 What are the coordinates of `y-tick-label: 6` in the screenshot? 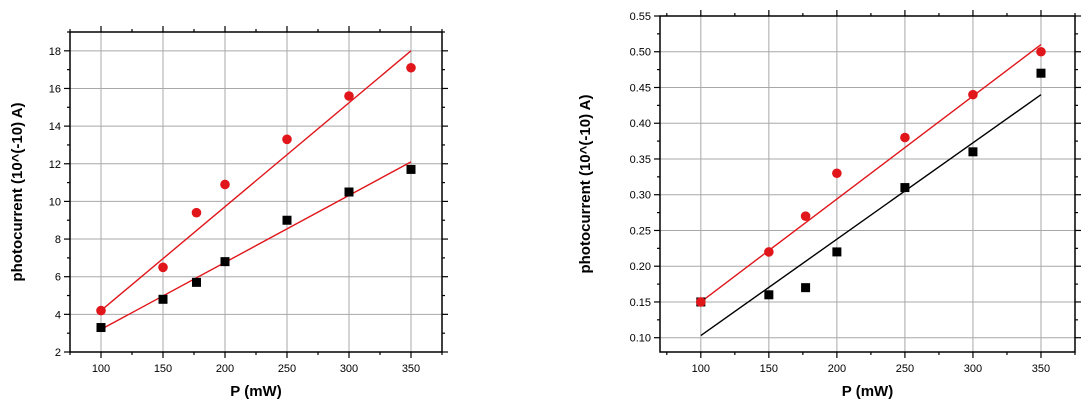 It's located at (58, 278).